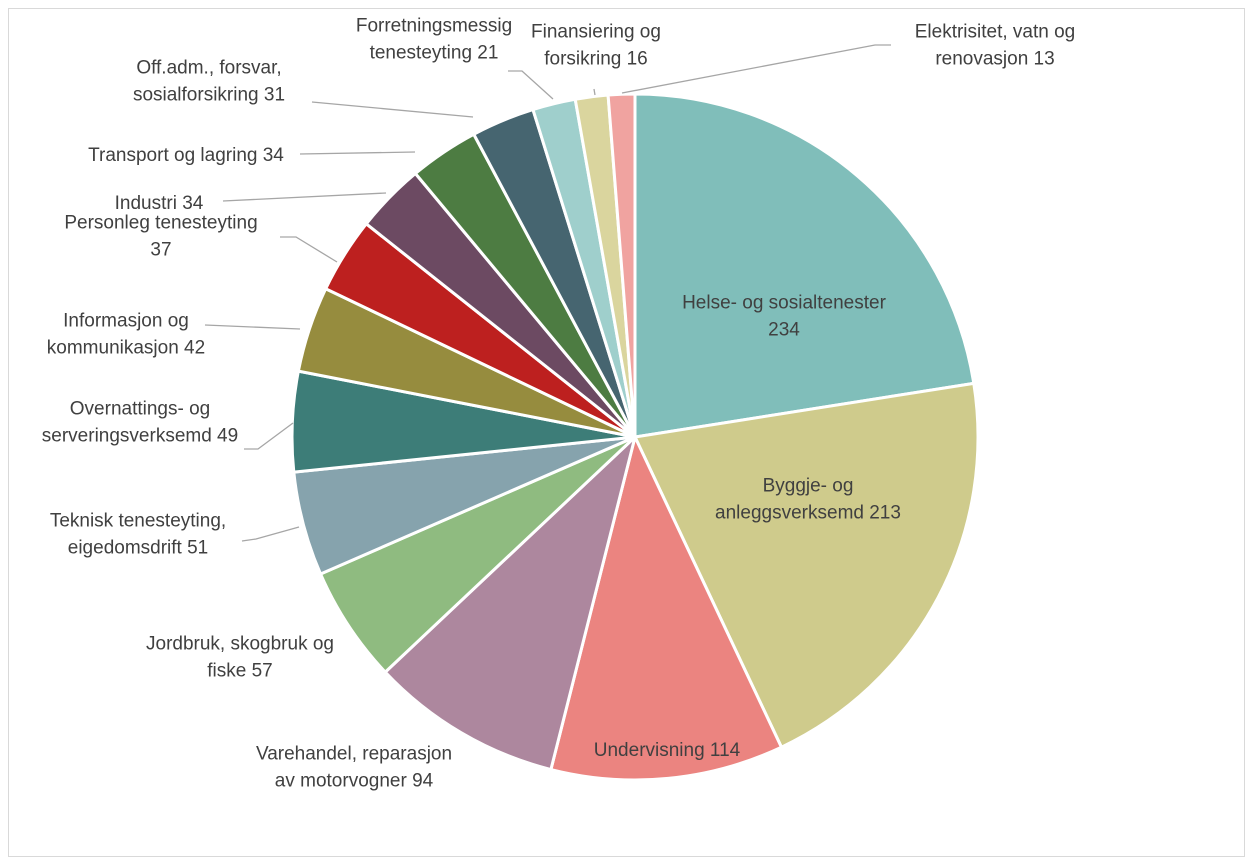 The image size is (1255, 865). I want to click on slice-label-line: Overnattings- og, so click(140, 409).